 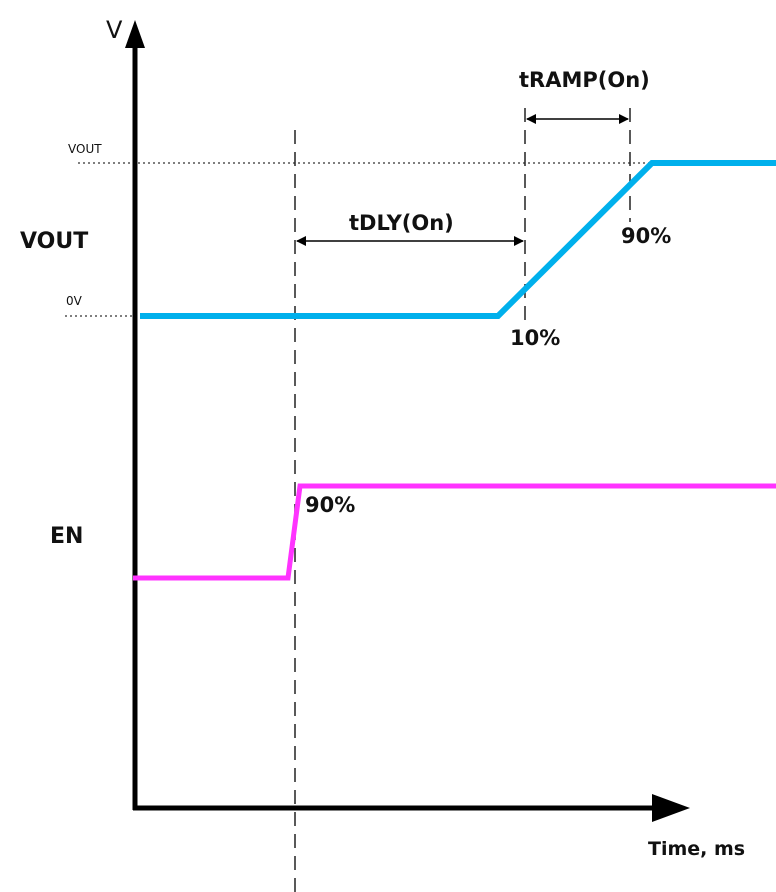 I want to click on en-trace, so click(x=454, y=532).